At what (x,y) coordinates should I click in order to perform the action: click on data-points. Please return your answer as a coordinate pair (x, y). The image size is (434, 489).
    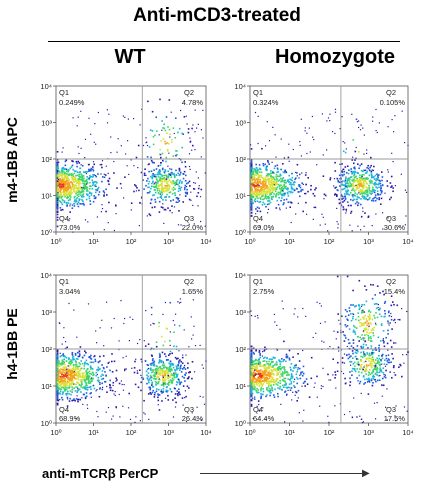
    Looking at the image, I should click on (131, 360).